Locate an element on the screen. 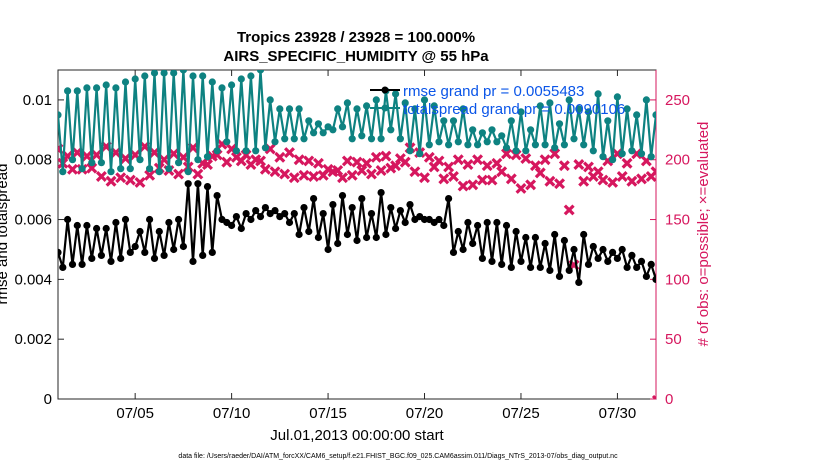  y-axis-right: 0 50 100 150 200 250 is located at coordinates (670, 239).